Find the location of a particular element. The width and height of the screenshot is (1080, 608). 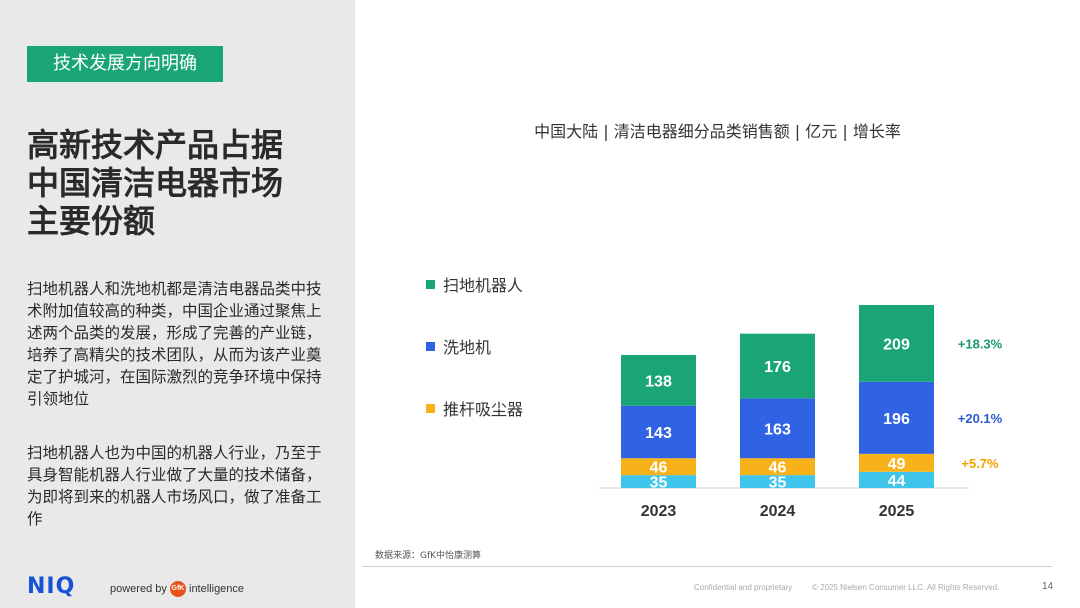

legend-label-robot: 扫地机器人 is located at coordinates (483, 285).